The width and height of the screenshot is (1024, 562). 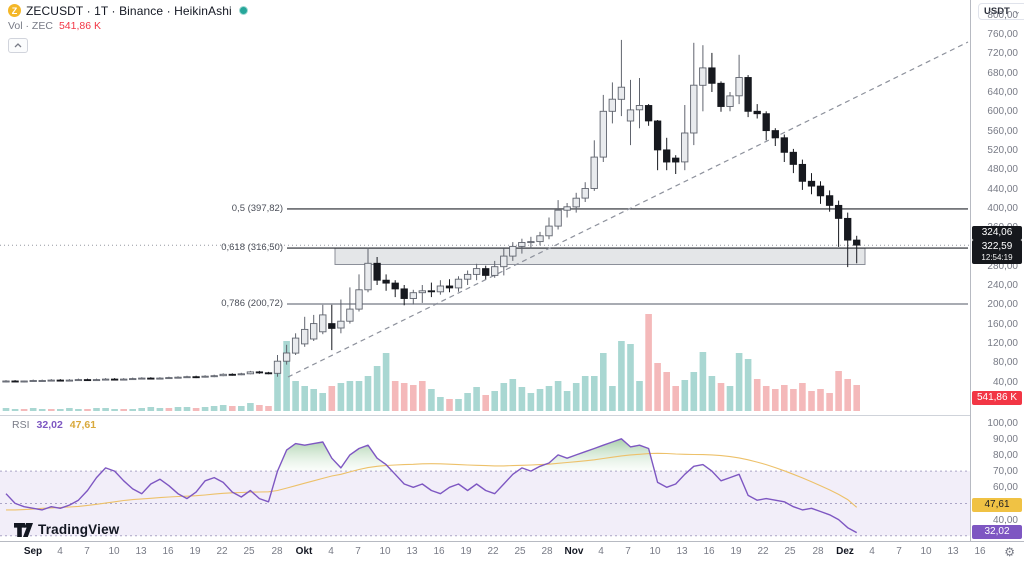 I want to click on tradingview-logo: TradingView, so click(x=66, y=529).